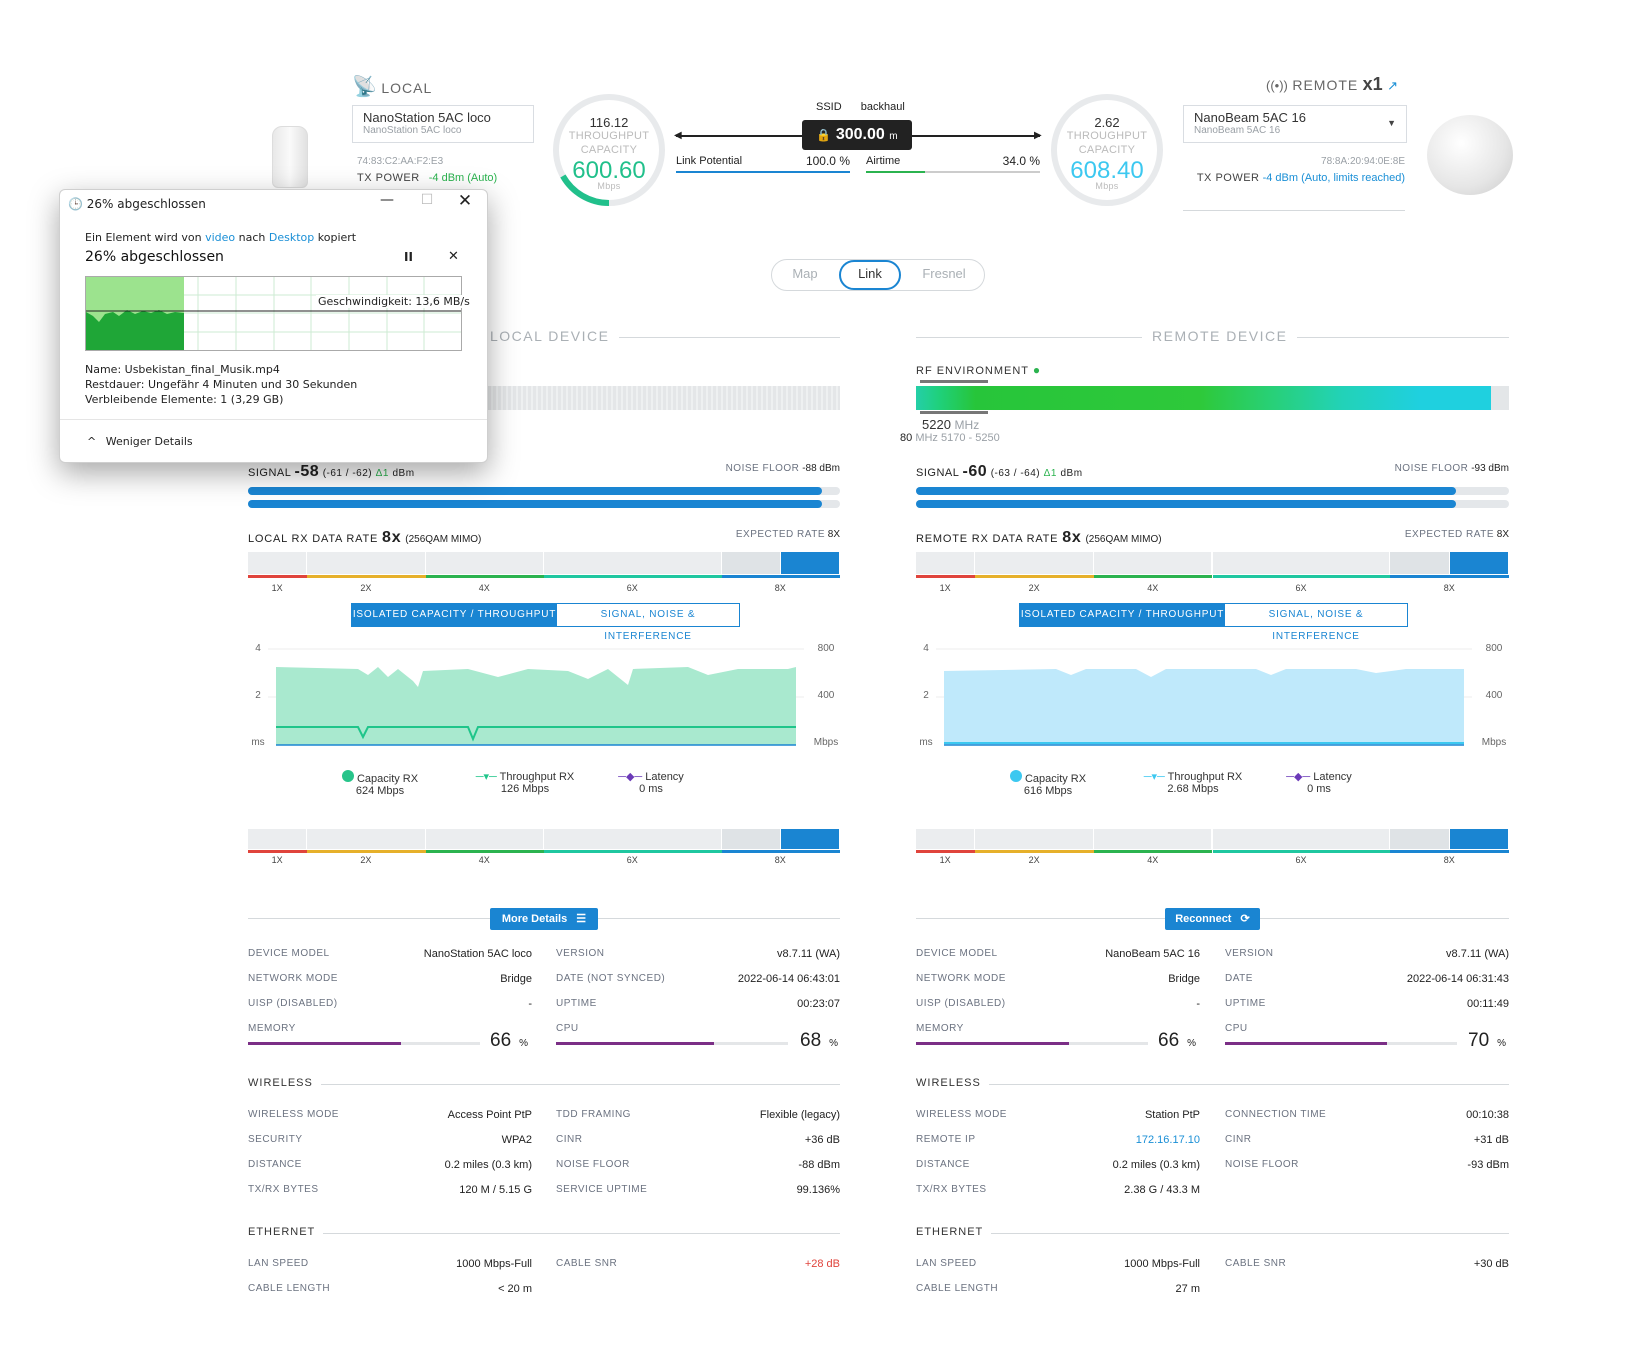  I want to click on remote-rx-rate: REMOTE RX DATA RATE 8x (256QAM MIMO), so click(1039, 538).